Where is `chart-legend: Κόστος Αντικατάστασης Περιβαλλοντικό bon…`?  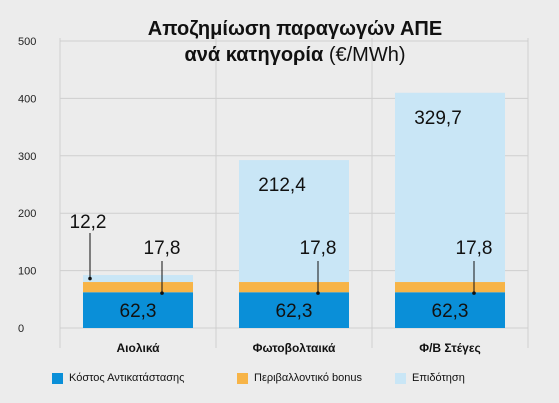
chart-legend: Κόστος Αντικατάστασης Περιβαλλοντικό bon… is located at coordinates (279, 380).